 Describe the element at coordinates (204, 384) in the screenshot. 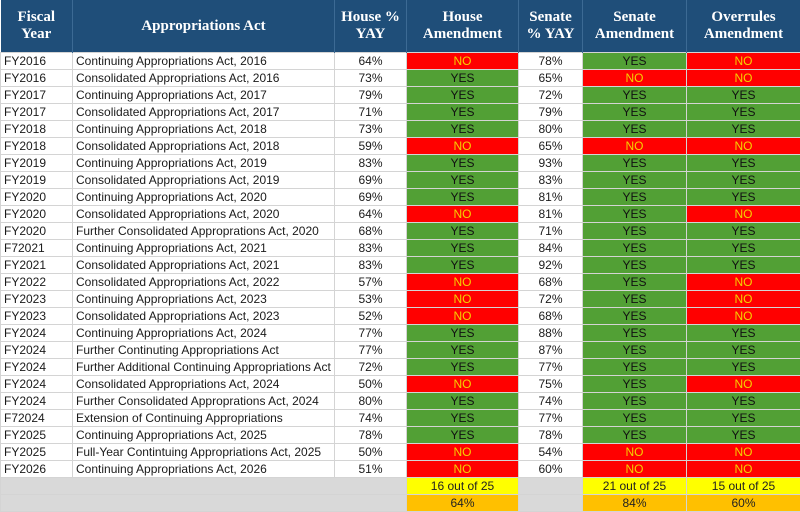

I see `act-name-cell: Consolidated Appropriations Act, 2024` at that location.